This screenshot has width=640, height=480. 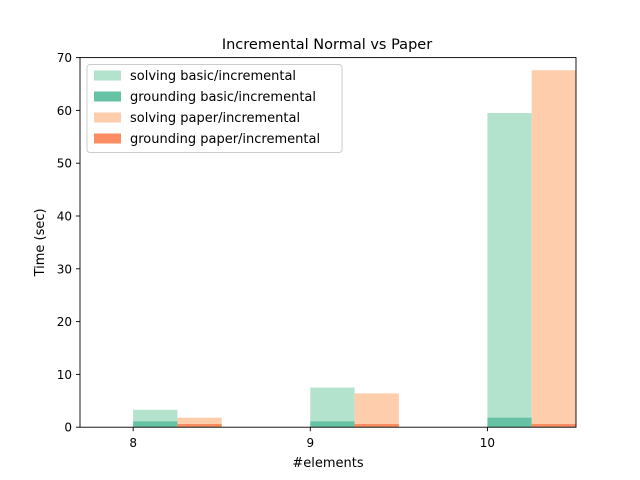 What do you see at coordinates (225, 139) in the screenshot?
I see `legend-label: grounding paper/incremental` at bounding box center [225, 139].